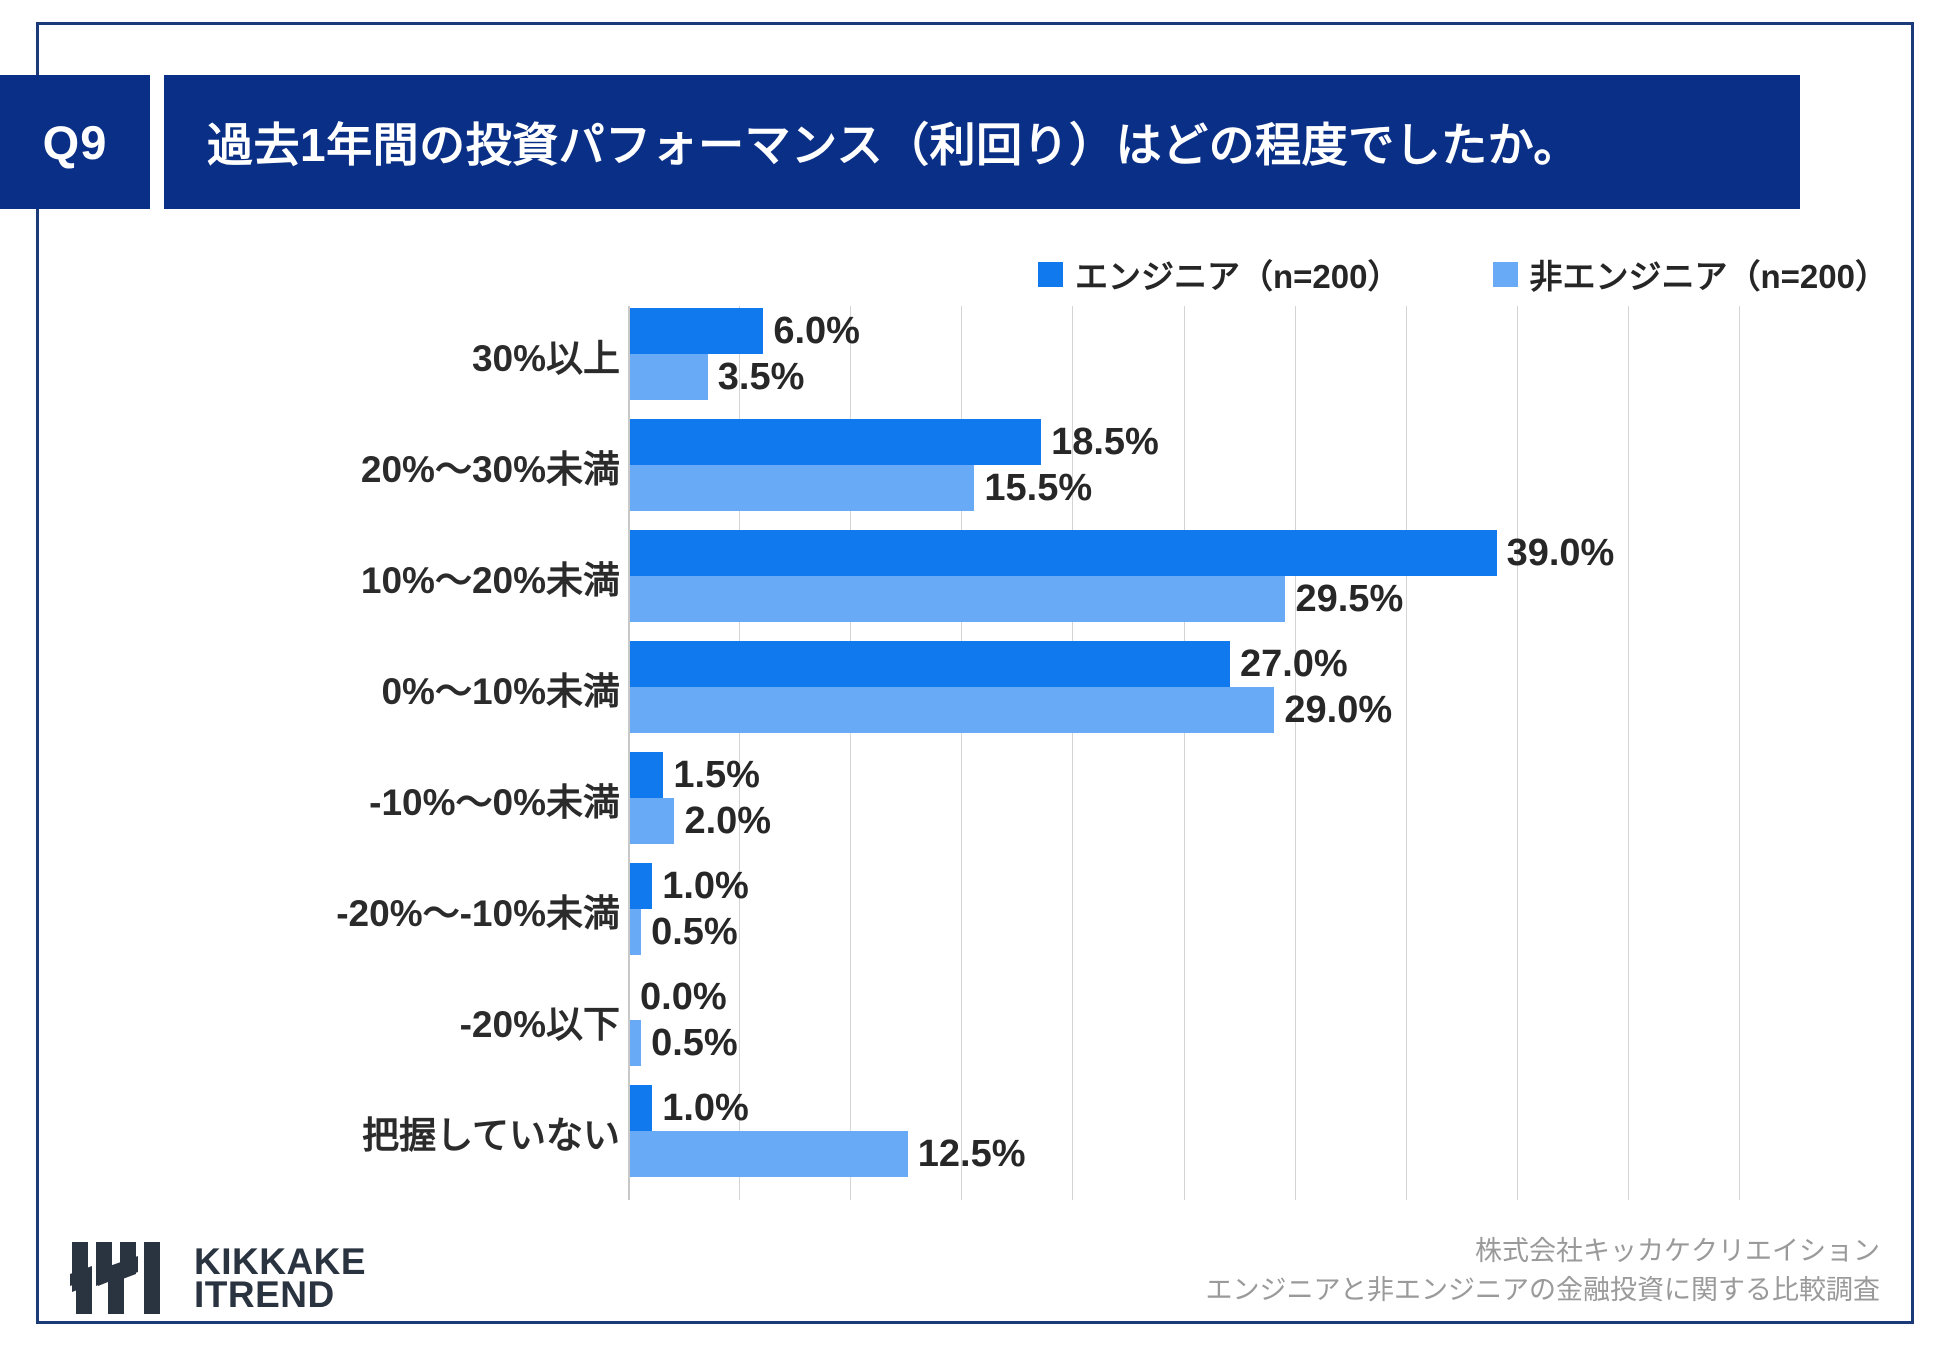  I want to click on bar-value-label: 27.0%, so click(1293, 663).